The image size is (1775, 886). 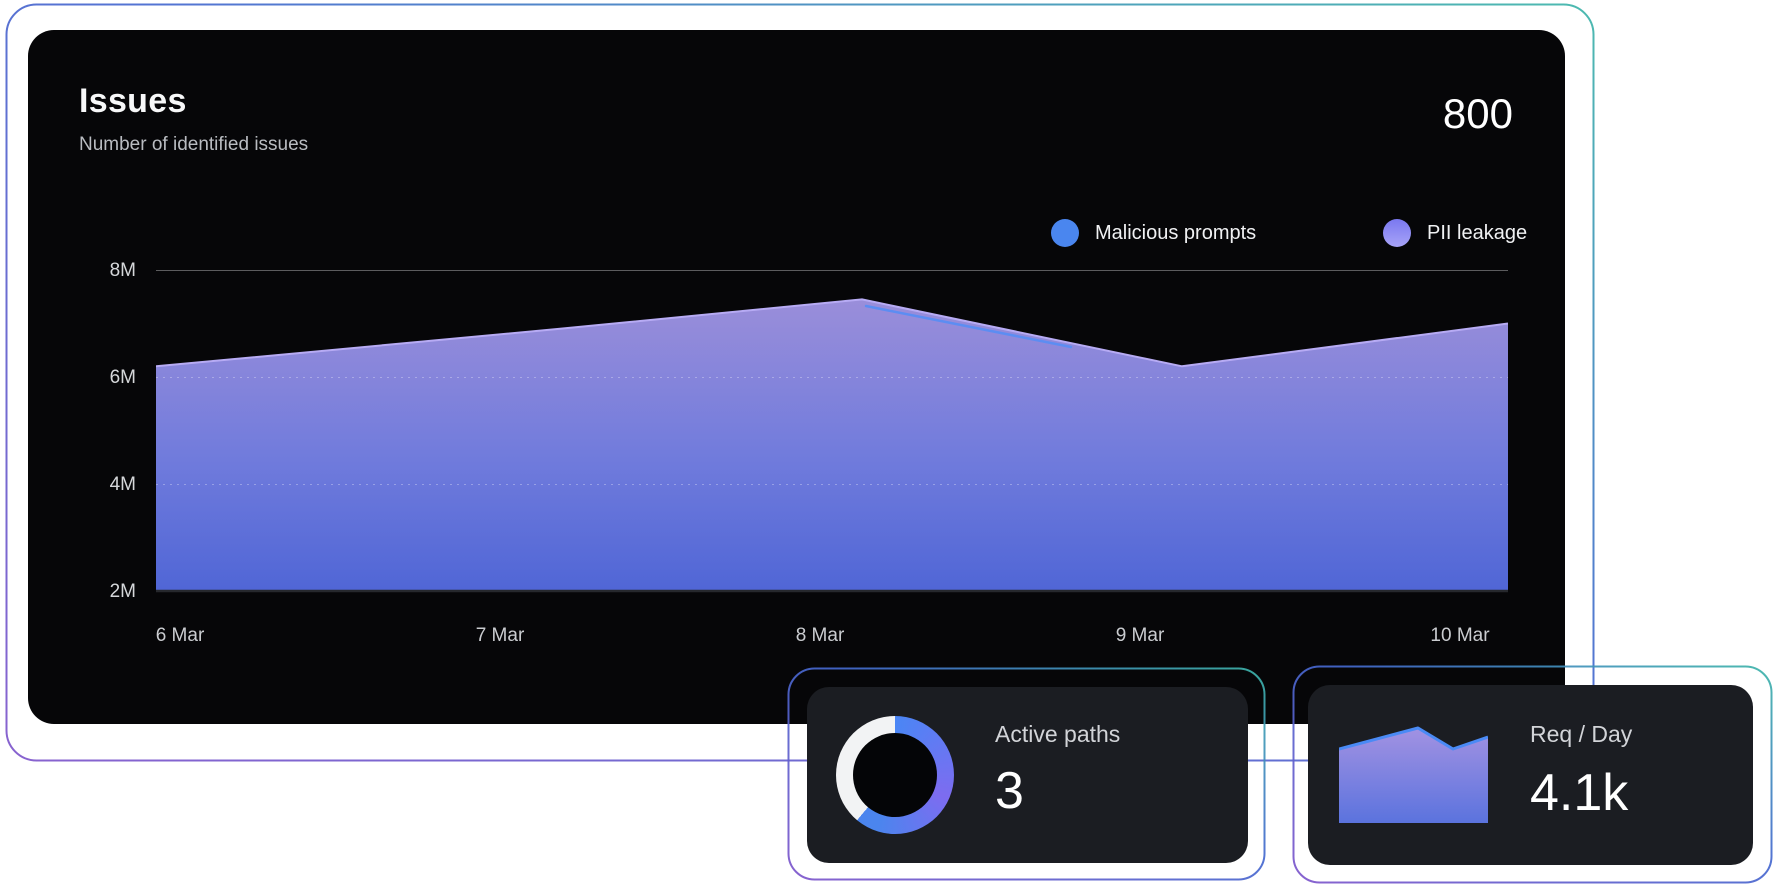 I want to click on active-paths-card: Active paths 3, so click(x=1027, y=775).